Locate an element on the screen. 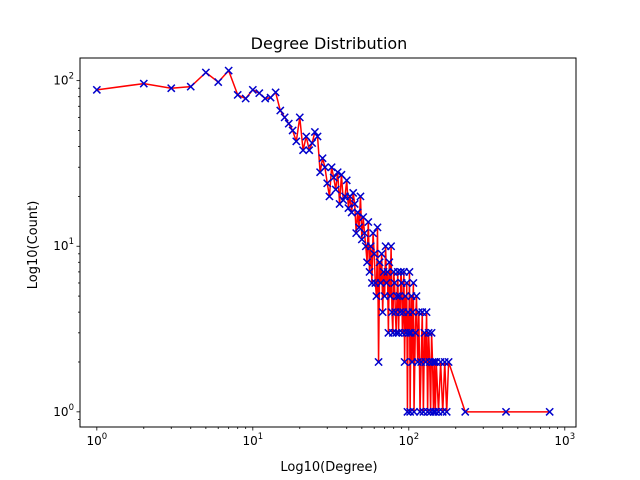  y-tick-base: 10 is located at coordinates (60, 246).